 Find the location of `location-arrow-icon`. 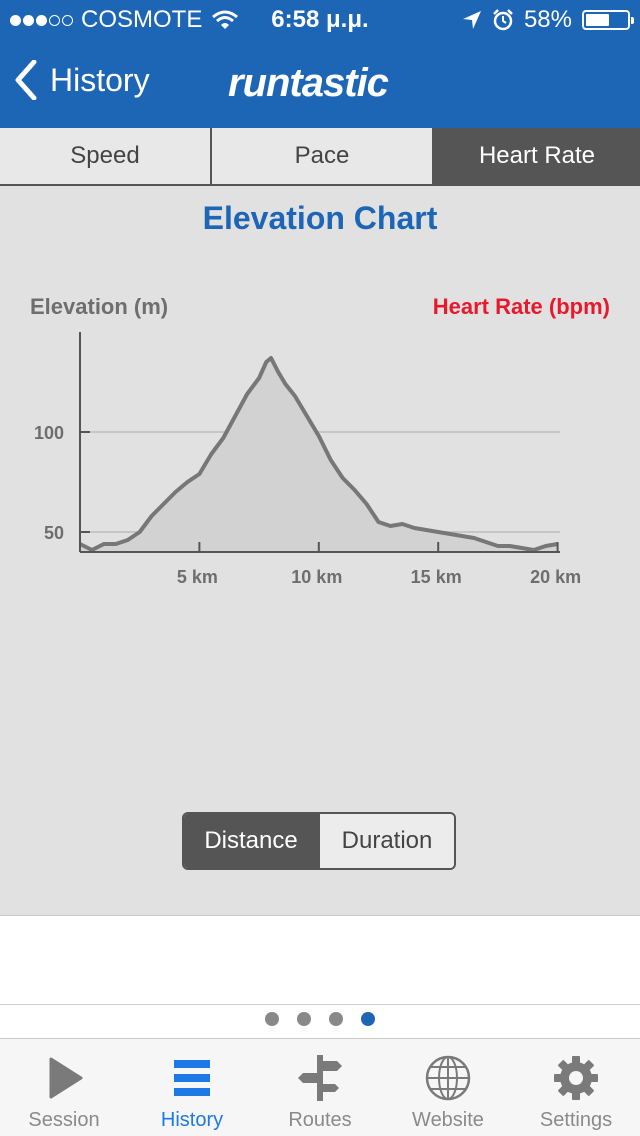

location-arrow-icon is located at coordinates (471, 20).